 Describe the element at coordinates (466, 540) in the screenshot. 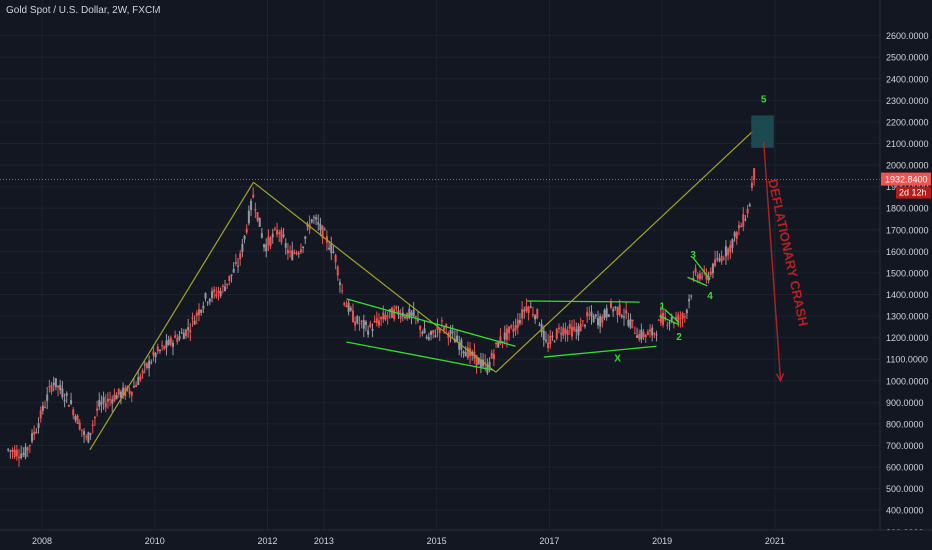

I see `x-axis-panel` at that location.